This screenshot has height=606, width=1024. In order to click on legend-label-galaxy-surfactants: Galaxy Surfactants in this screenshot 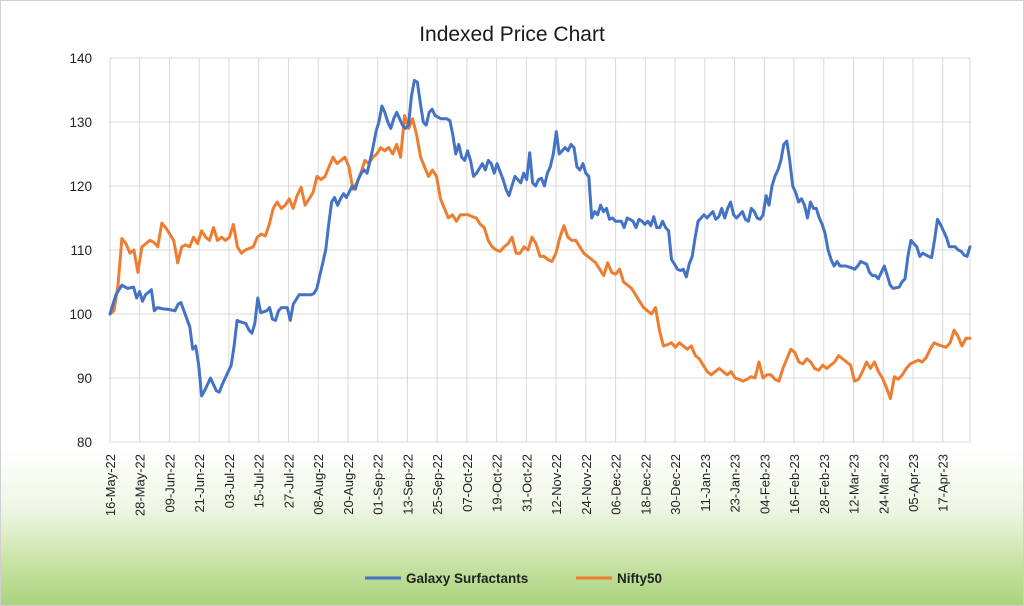, I will do `click(467, 578)`.